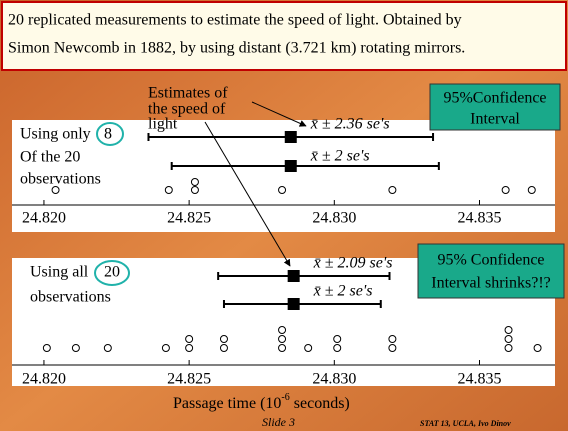  What do you see at coordinates (59, 272) in the screenshot?
I see `label: Using all` at bounding box center [59, 272].